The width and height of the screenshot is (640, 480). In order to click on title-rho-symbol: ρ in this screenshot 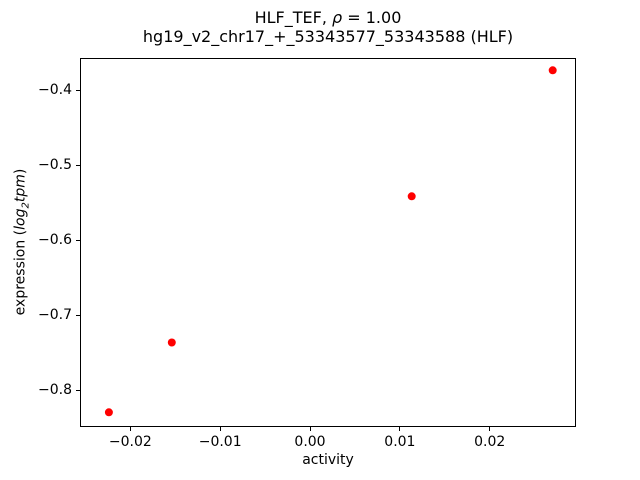, I will do `click(337, 17)`.